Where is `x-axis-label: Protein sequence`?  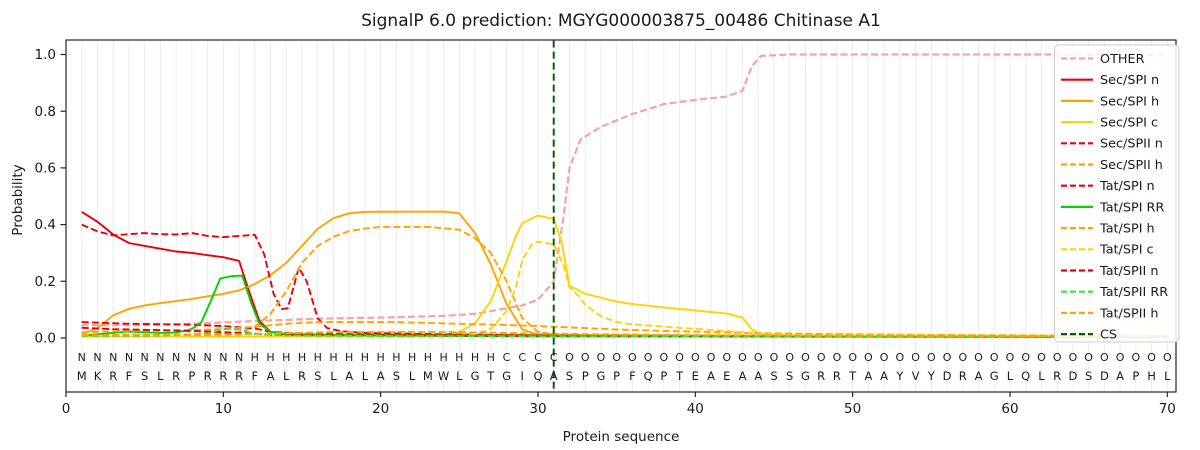
x-axis-label: Protein sequence is located at coordinates (621, 437).